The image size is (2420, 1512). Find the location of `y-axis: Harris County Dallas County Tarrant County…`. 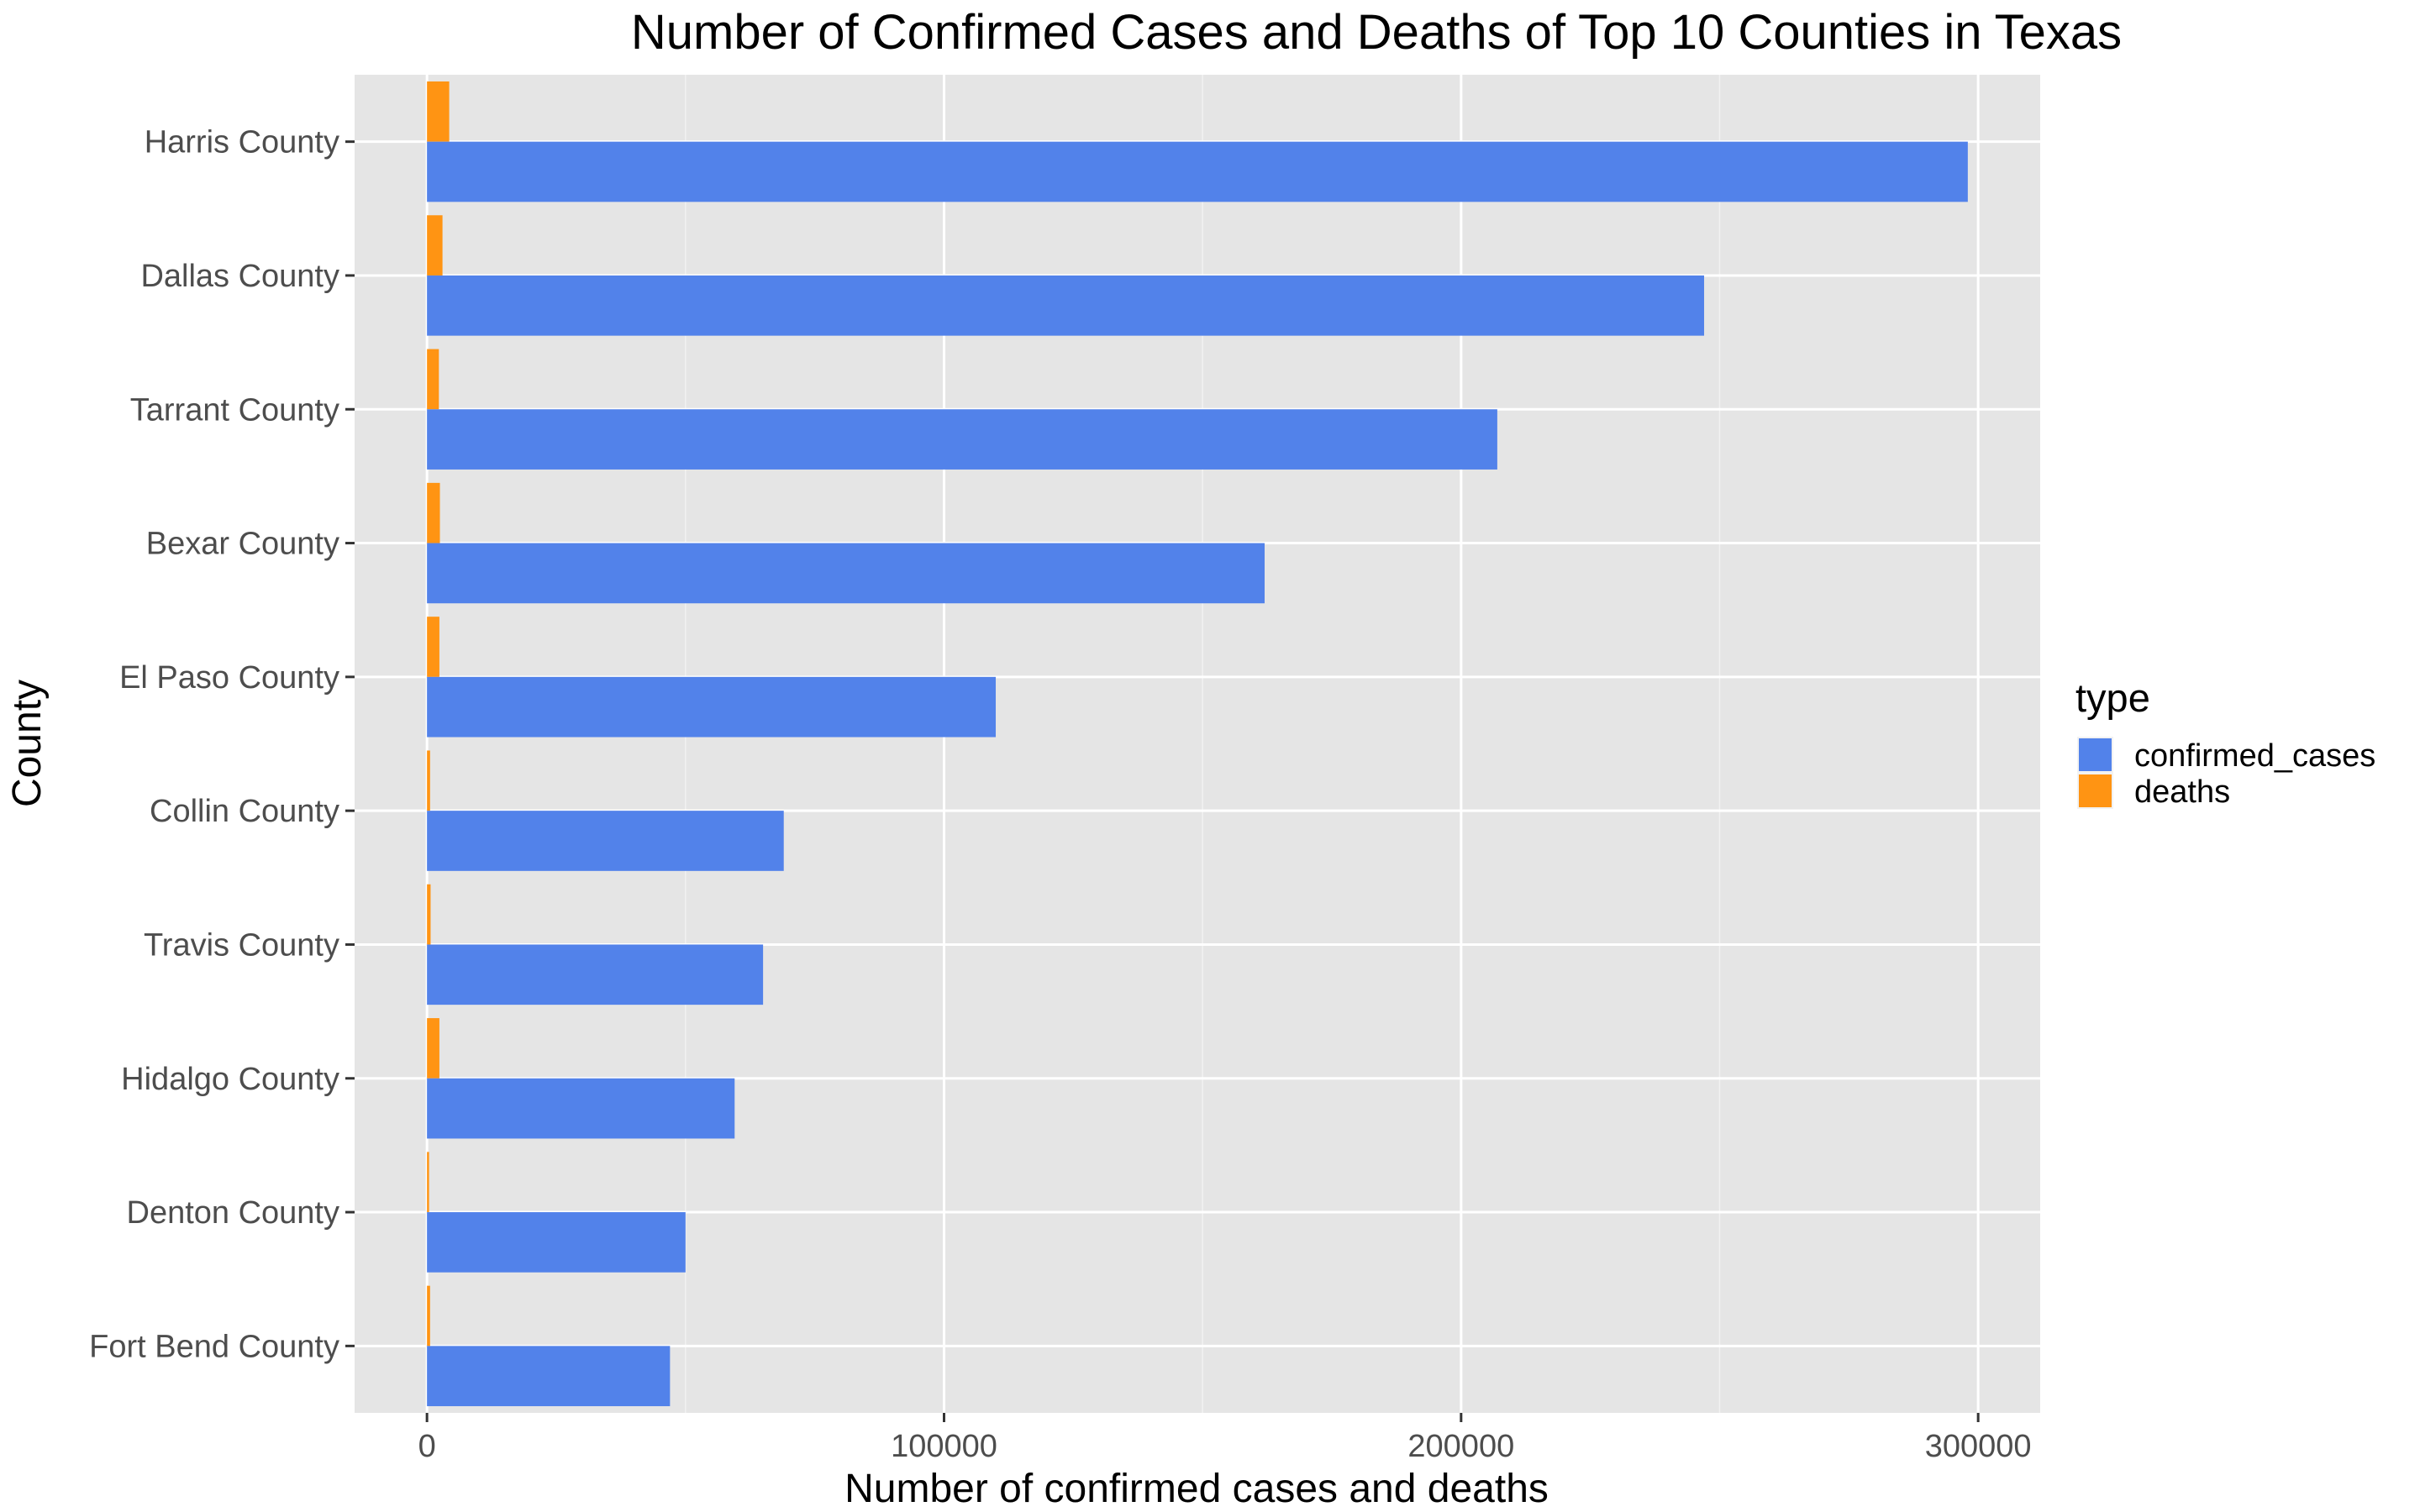

y-axis: Harris County Dallas County Tarrant County… is located at coordinates (222, 744).